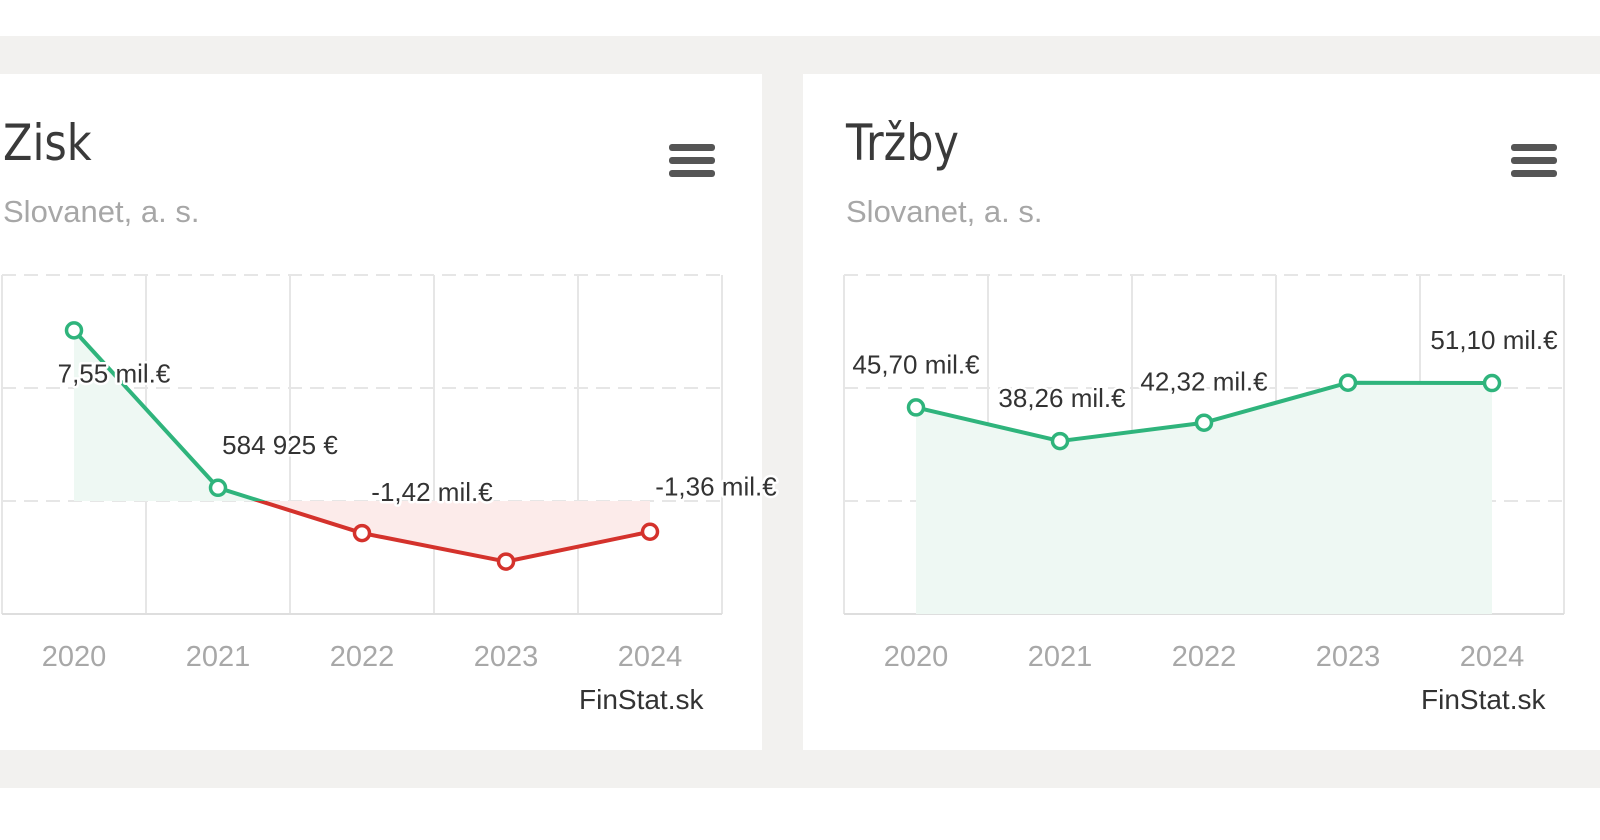  I want to click on profit-chart-menu-button, so click(692, 161).